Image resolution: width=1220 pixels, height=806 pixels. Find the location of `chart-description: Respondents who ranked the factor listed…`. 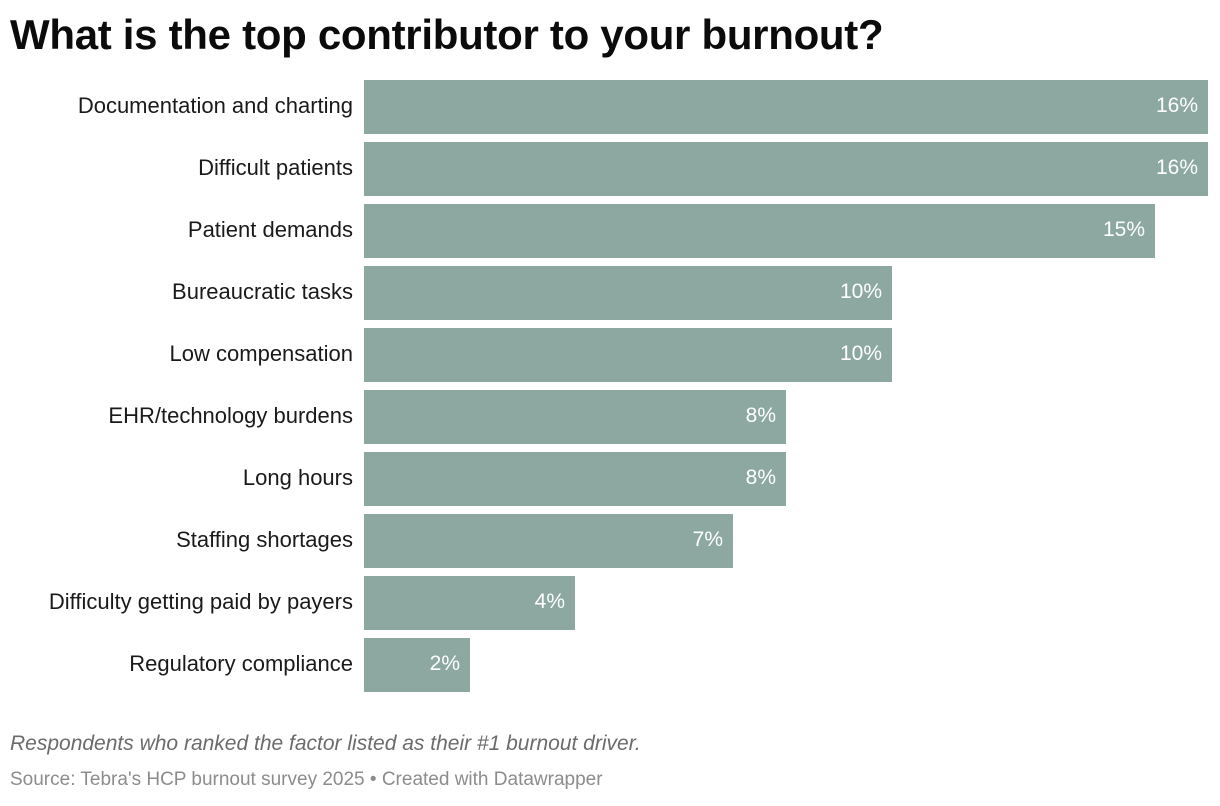

chart-description: Respondents who ranked the factor listed… is located at coordinates (325, 743).